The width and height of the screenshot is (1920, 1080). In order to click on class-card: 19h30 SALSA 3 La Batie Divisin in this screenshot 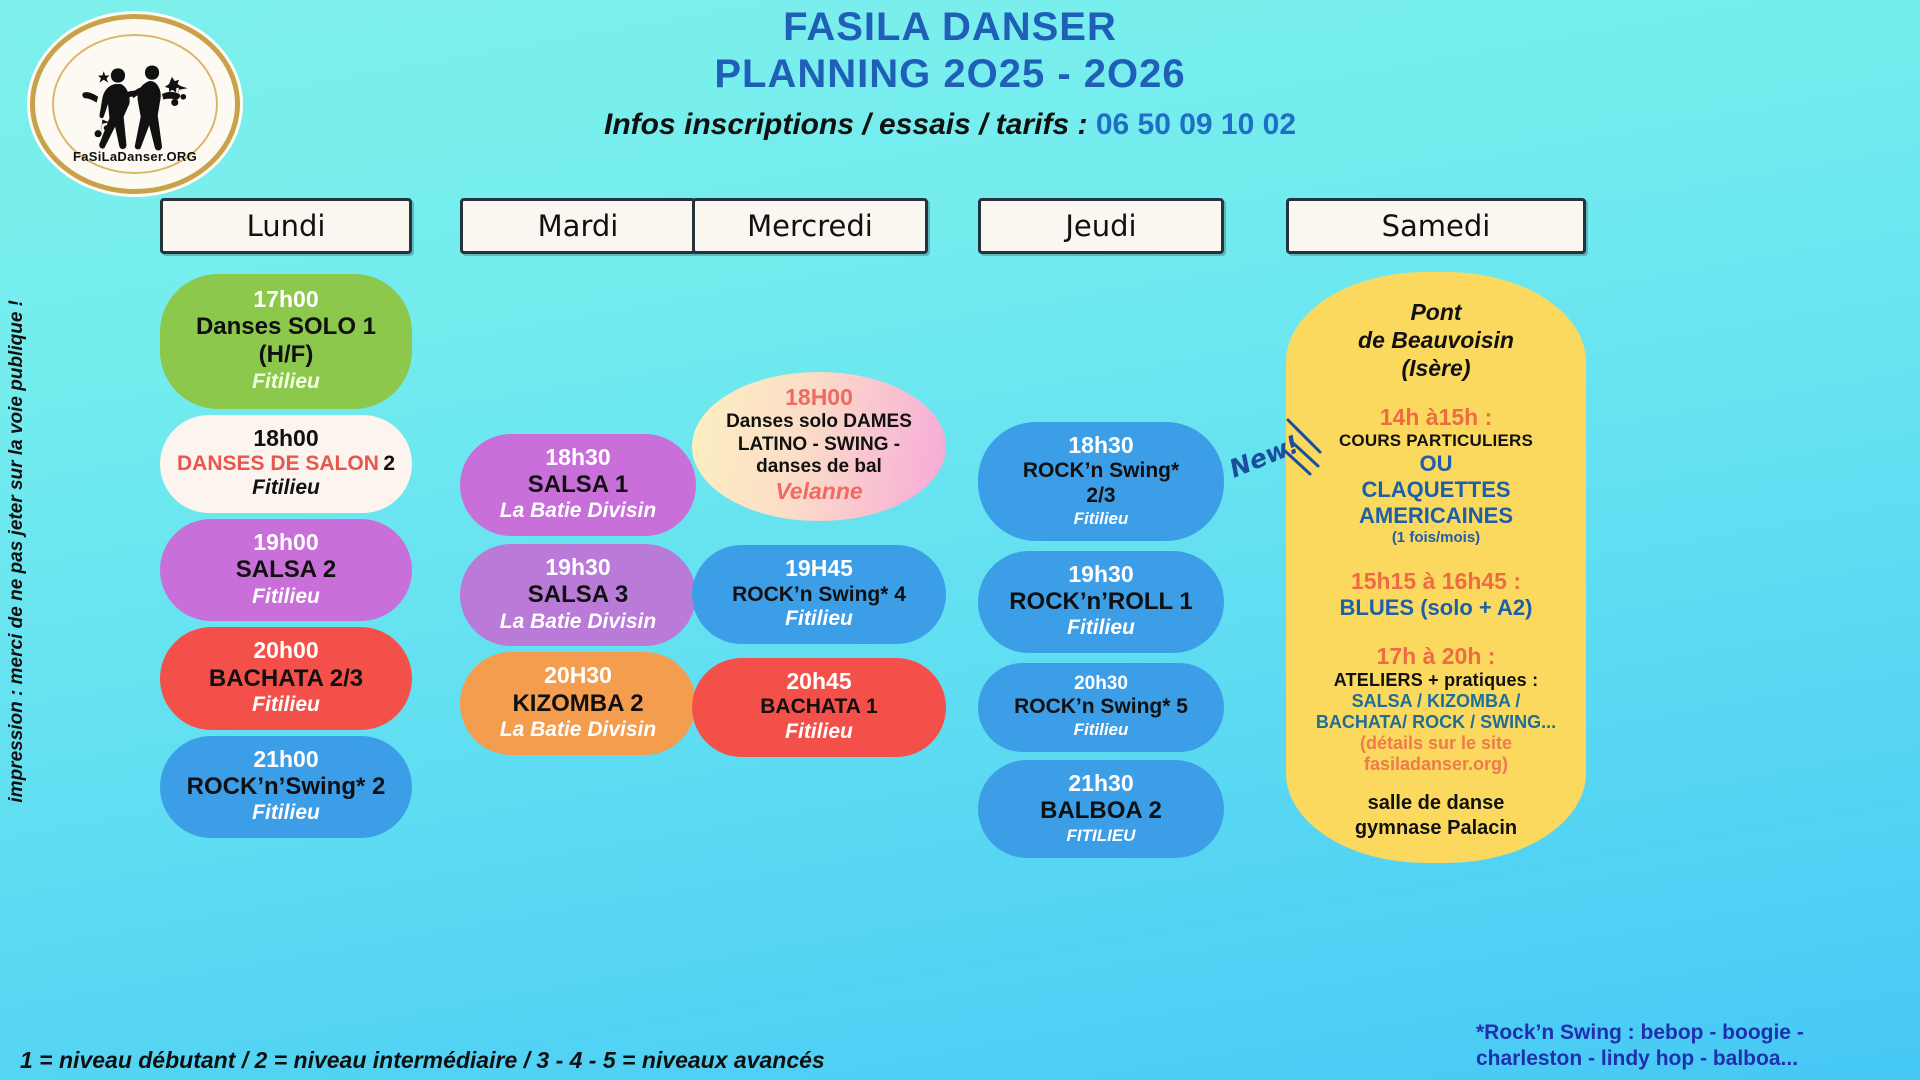, I will do `click(578, 595)`.